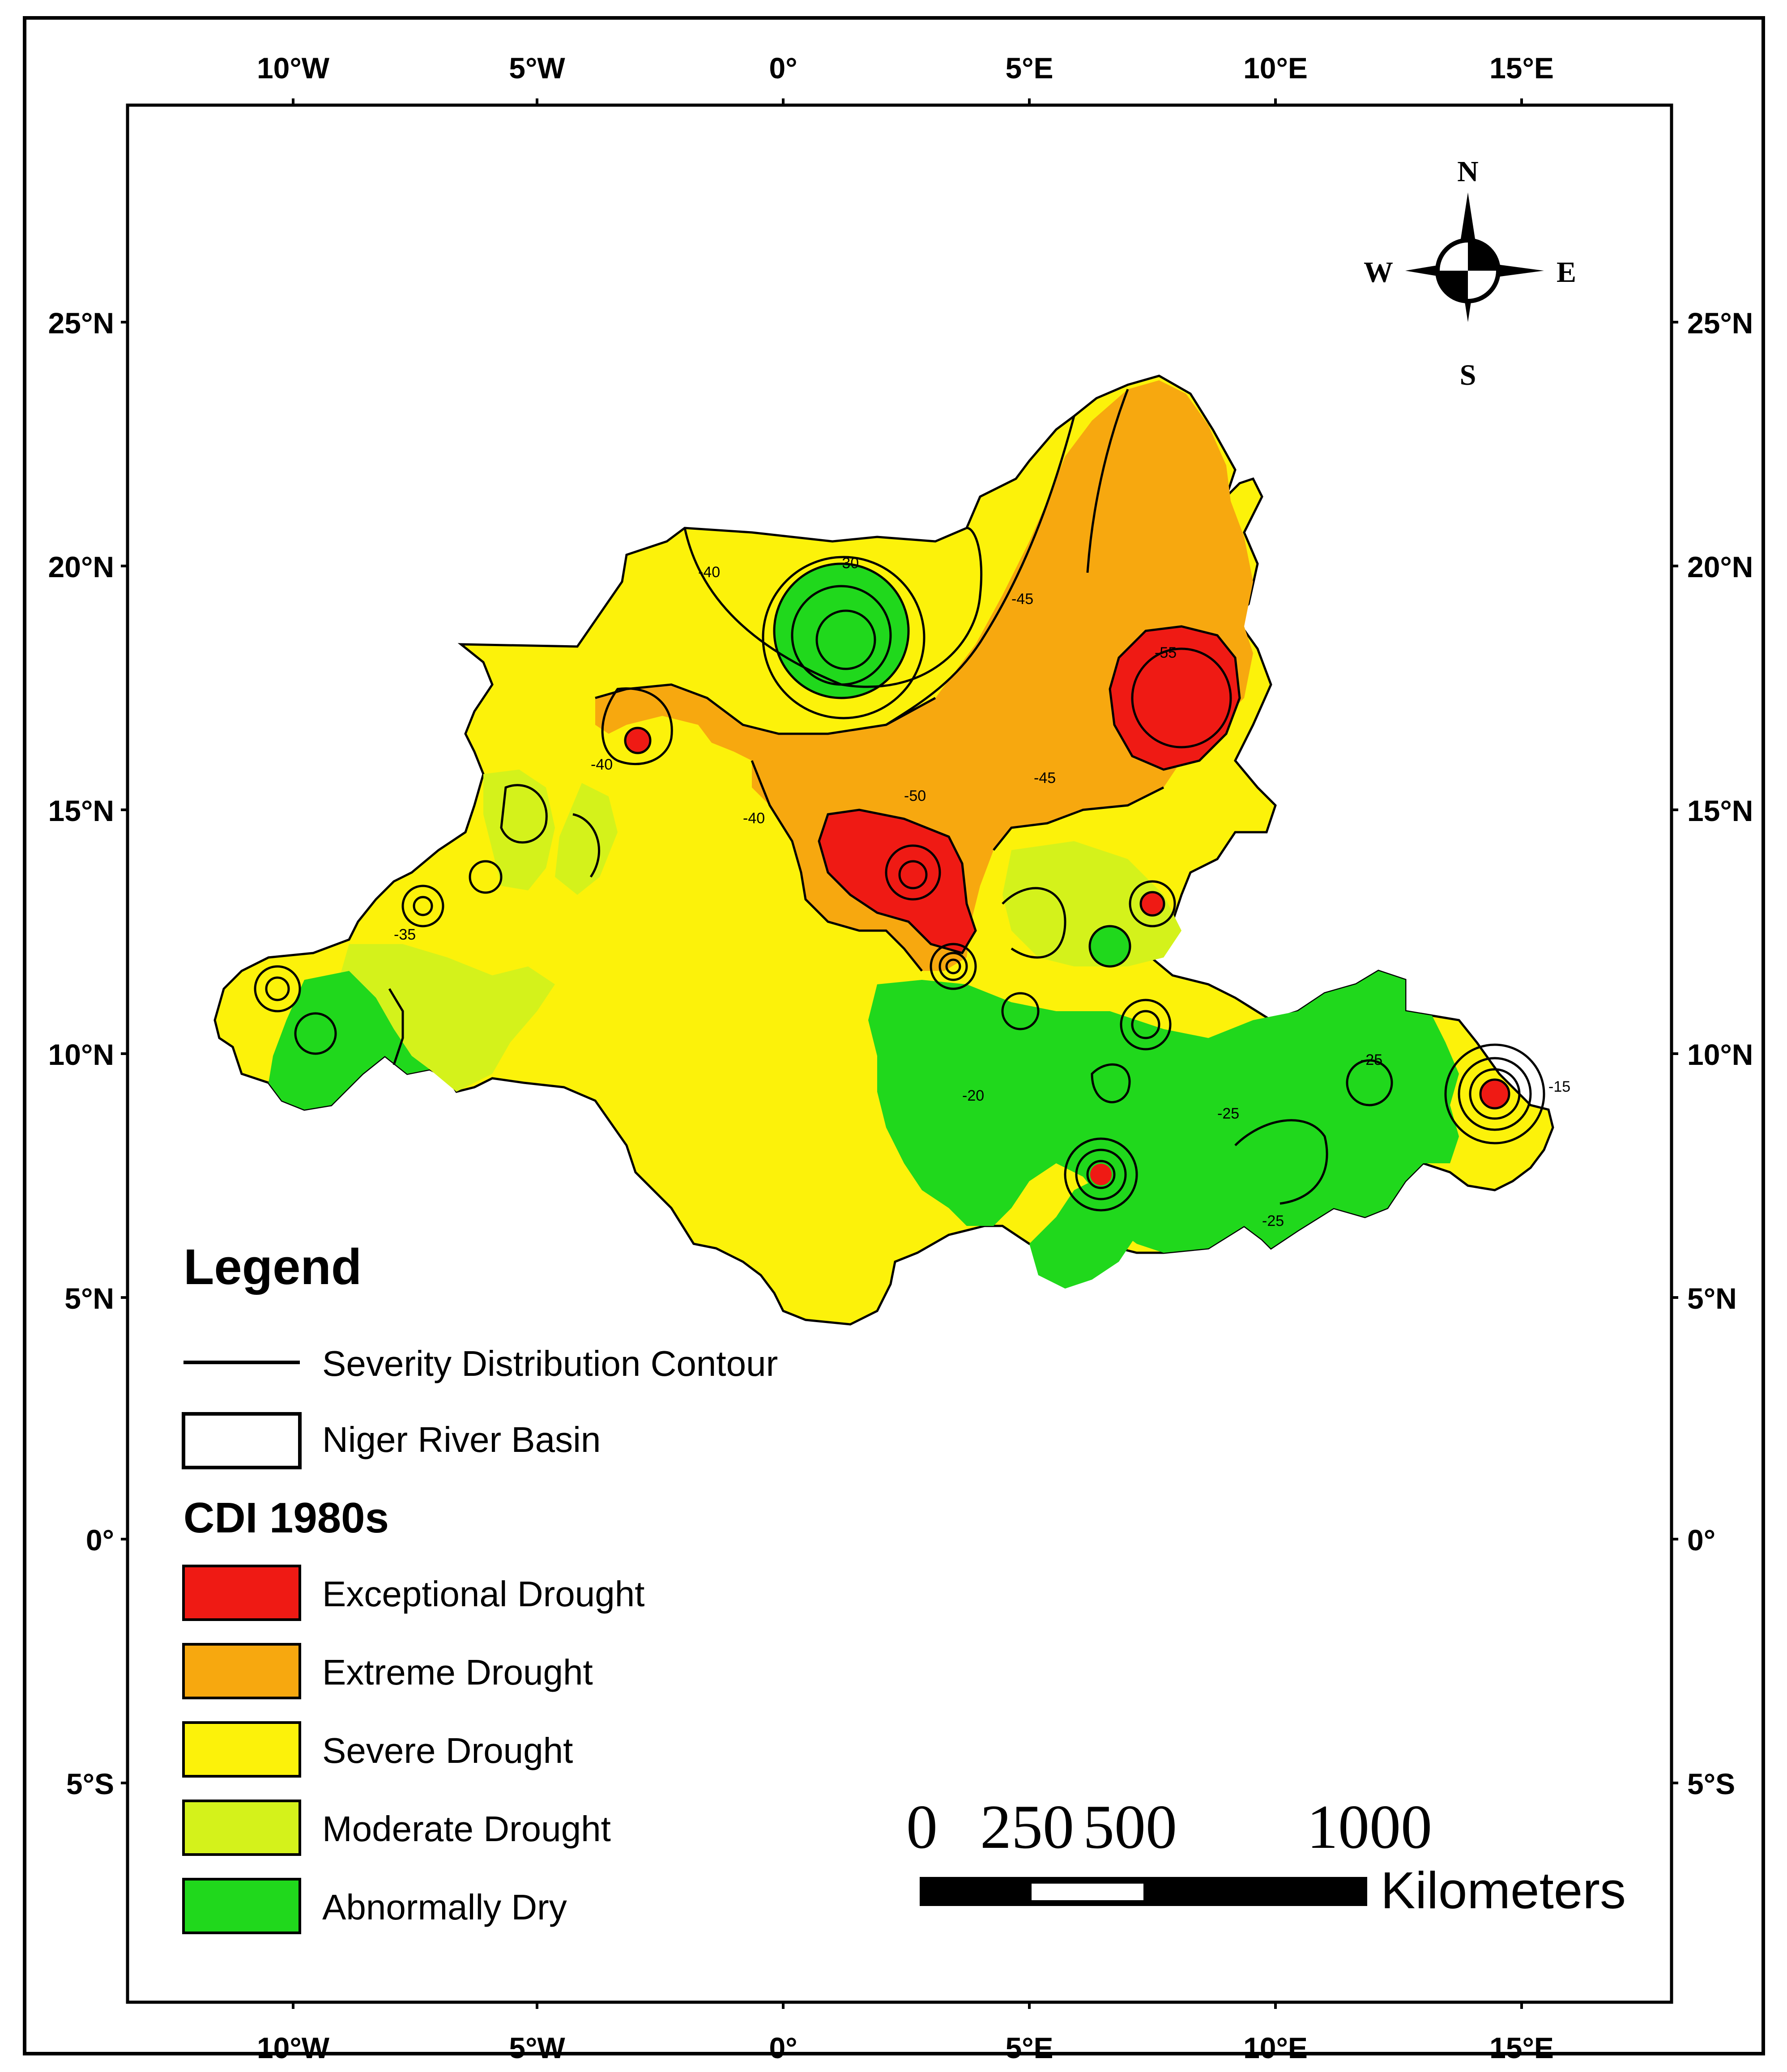 This screenshot has width=1787, height=2072. I want to click on scale-tick-1000: 1000, so click(1369, 1827).